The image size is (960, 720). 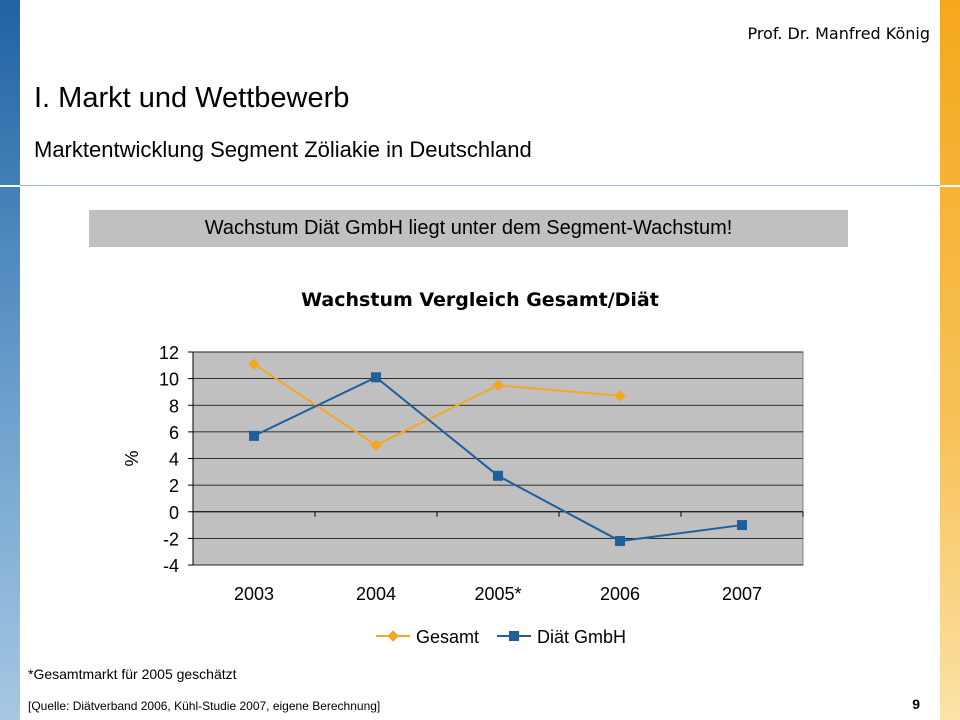 I want to click on y-tick-label: 8, so click(x=174, y=406).